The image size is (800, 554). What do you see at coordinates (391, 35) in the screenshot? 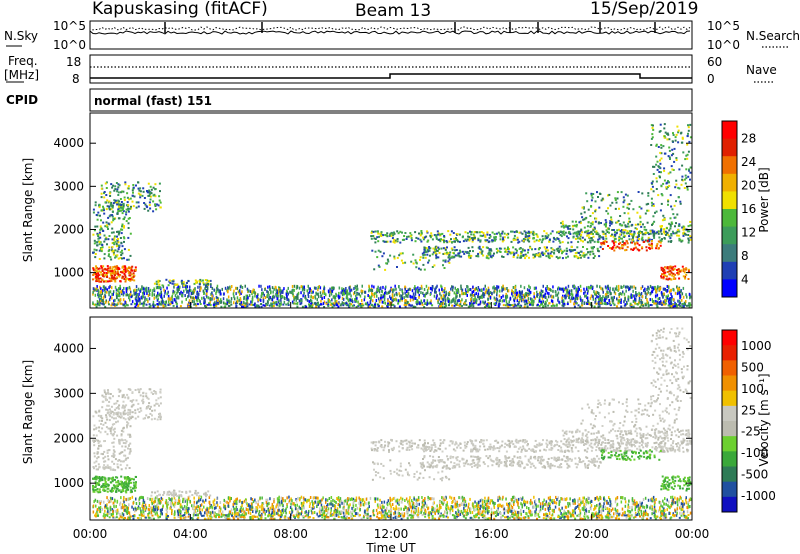
I see `nsky-panel` at bounding box center [391, 35].